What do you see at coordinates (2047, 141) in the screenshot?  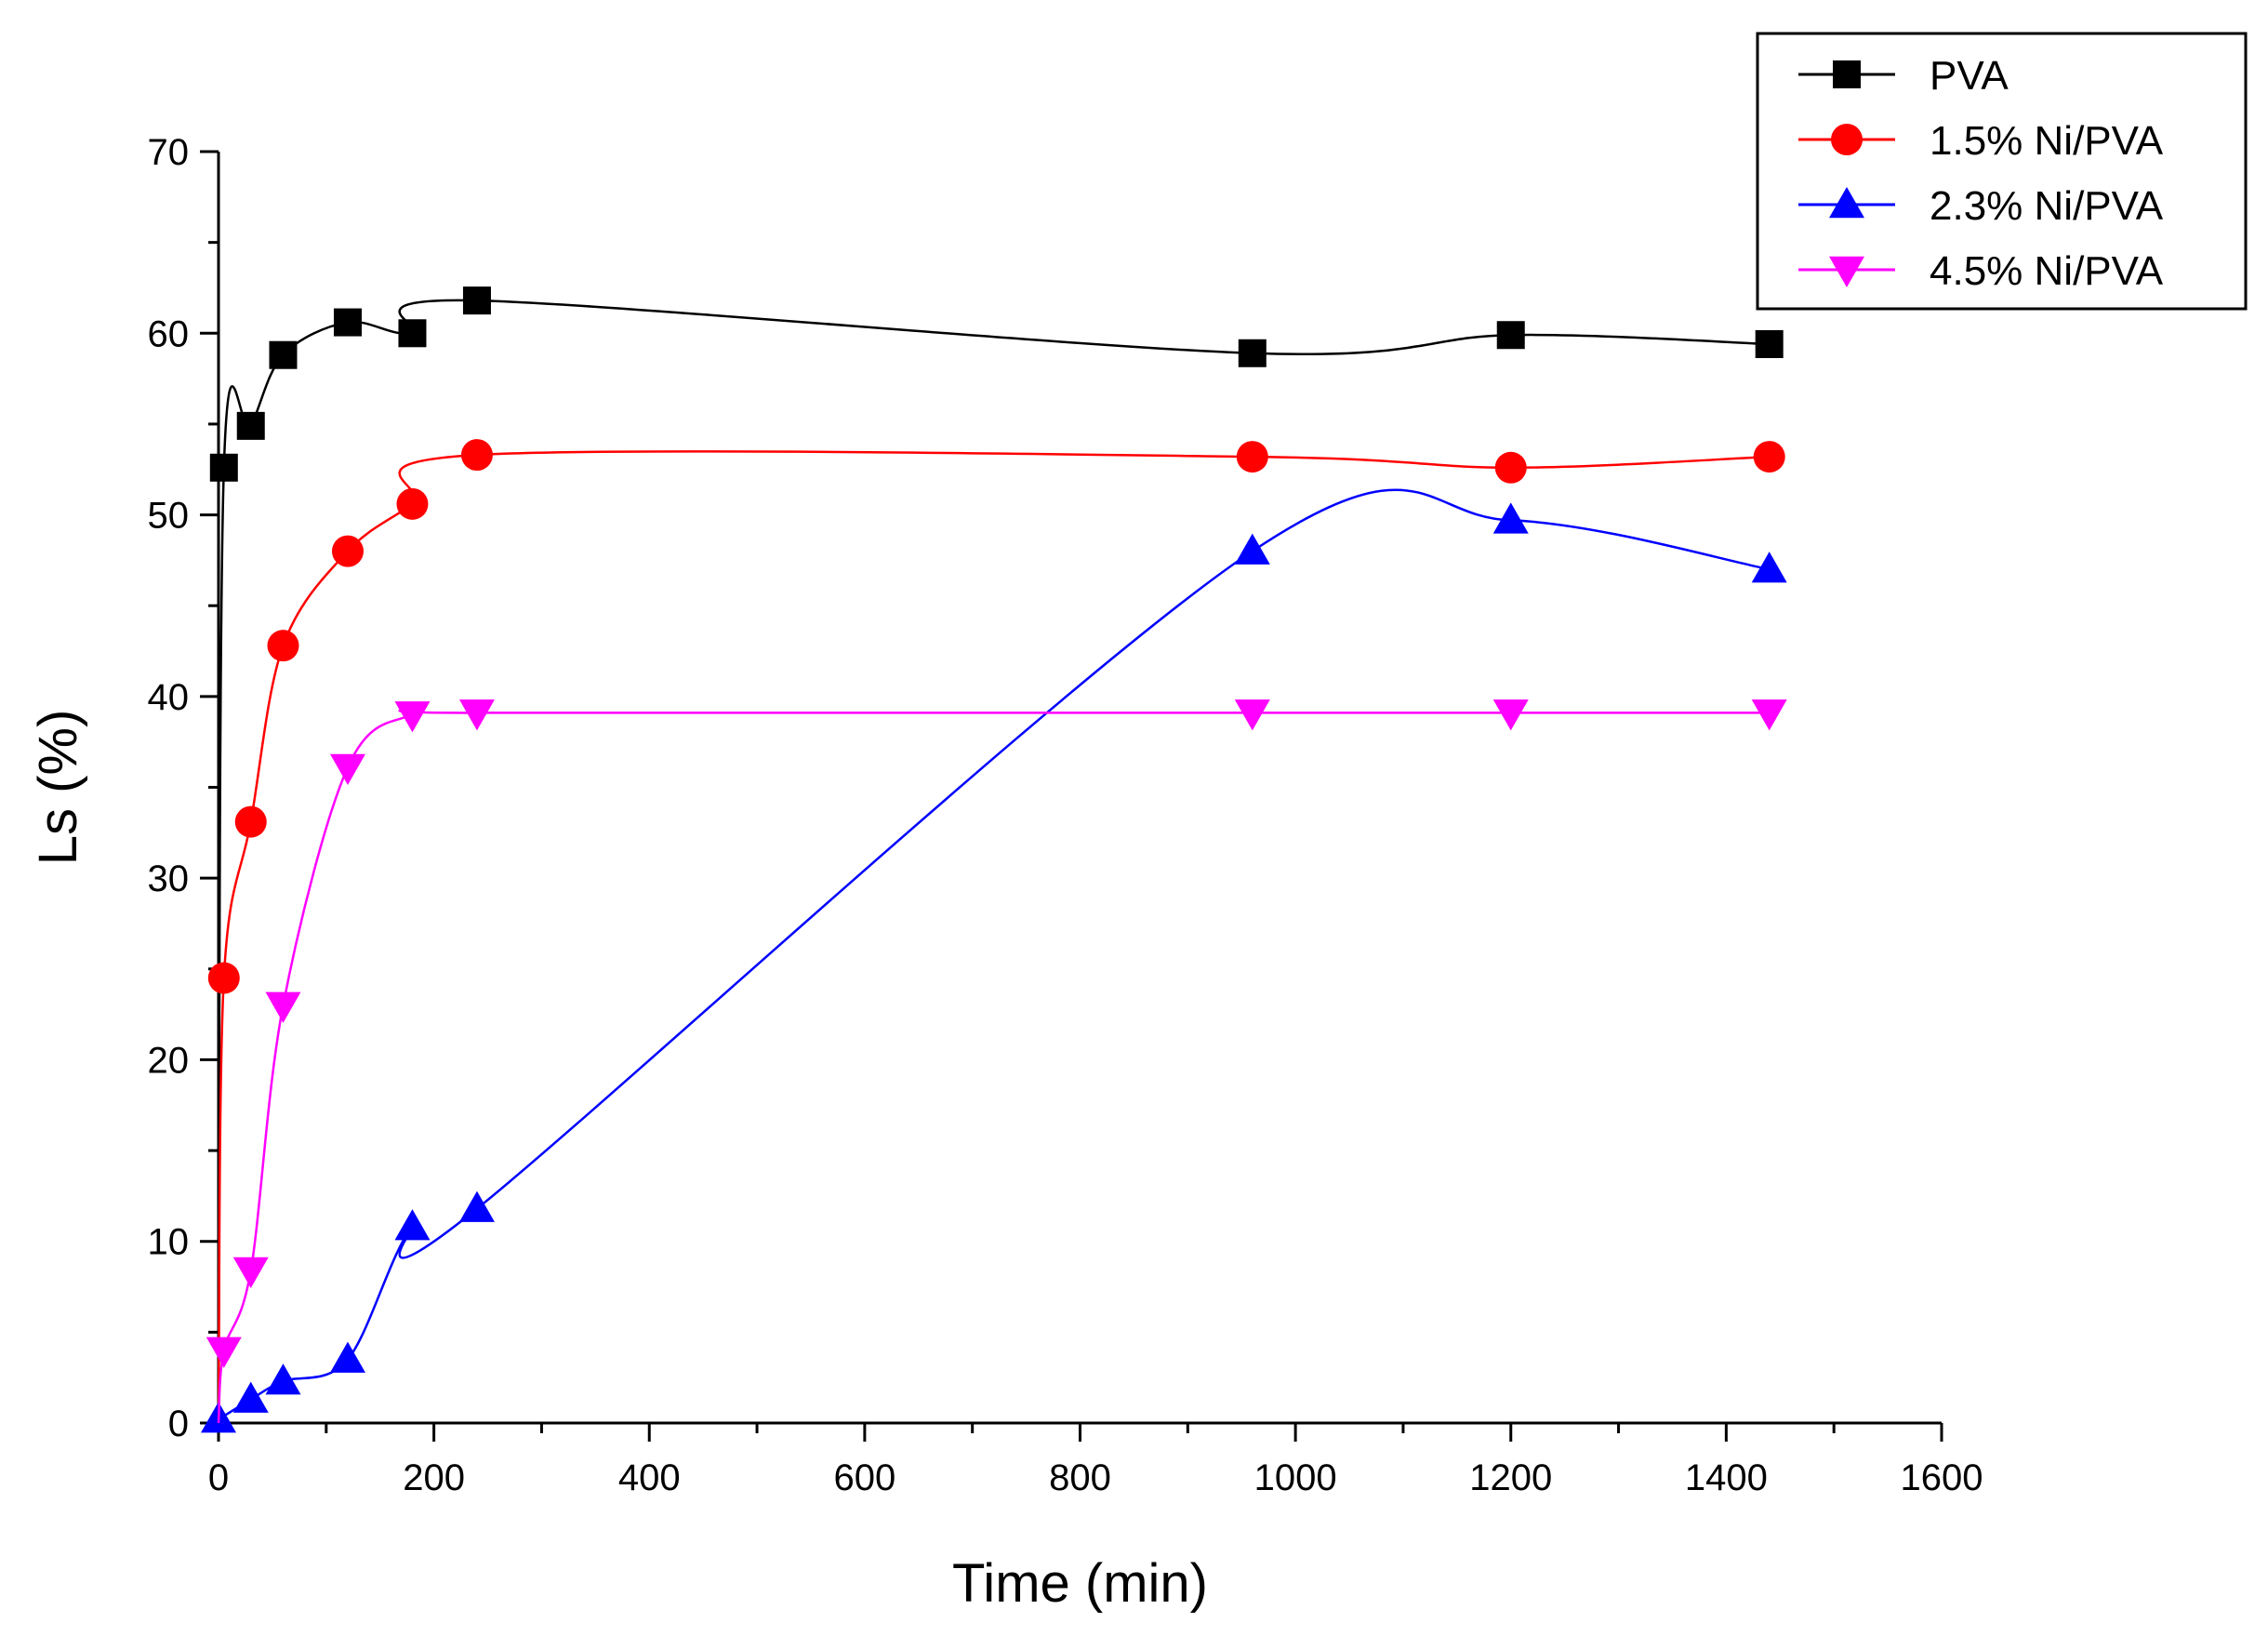 I see `legend-label: 1.5% Ni/PVA` at bounding box center [2047, 141].